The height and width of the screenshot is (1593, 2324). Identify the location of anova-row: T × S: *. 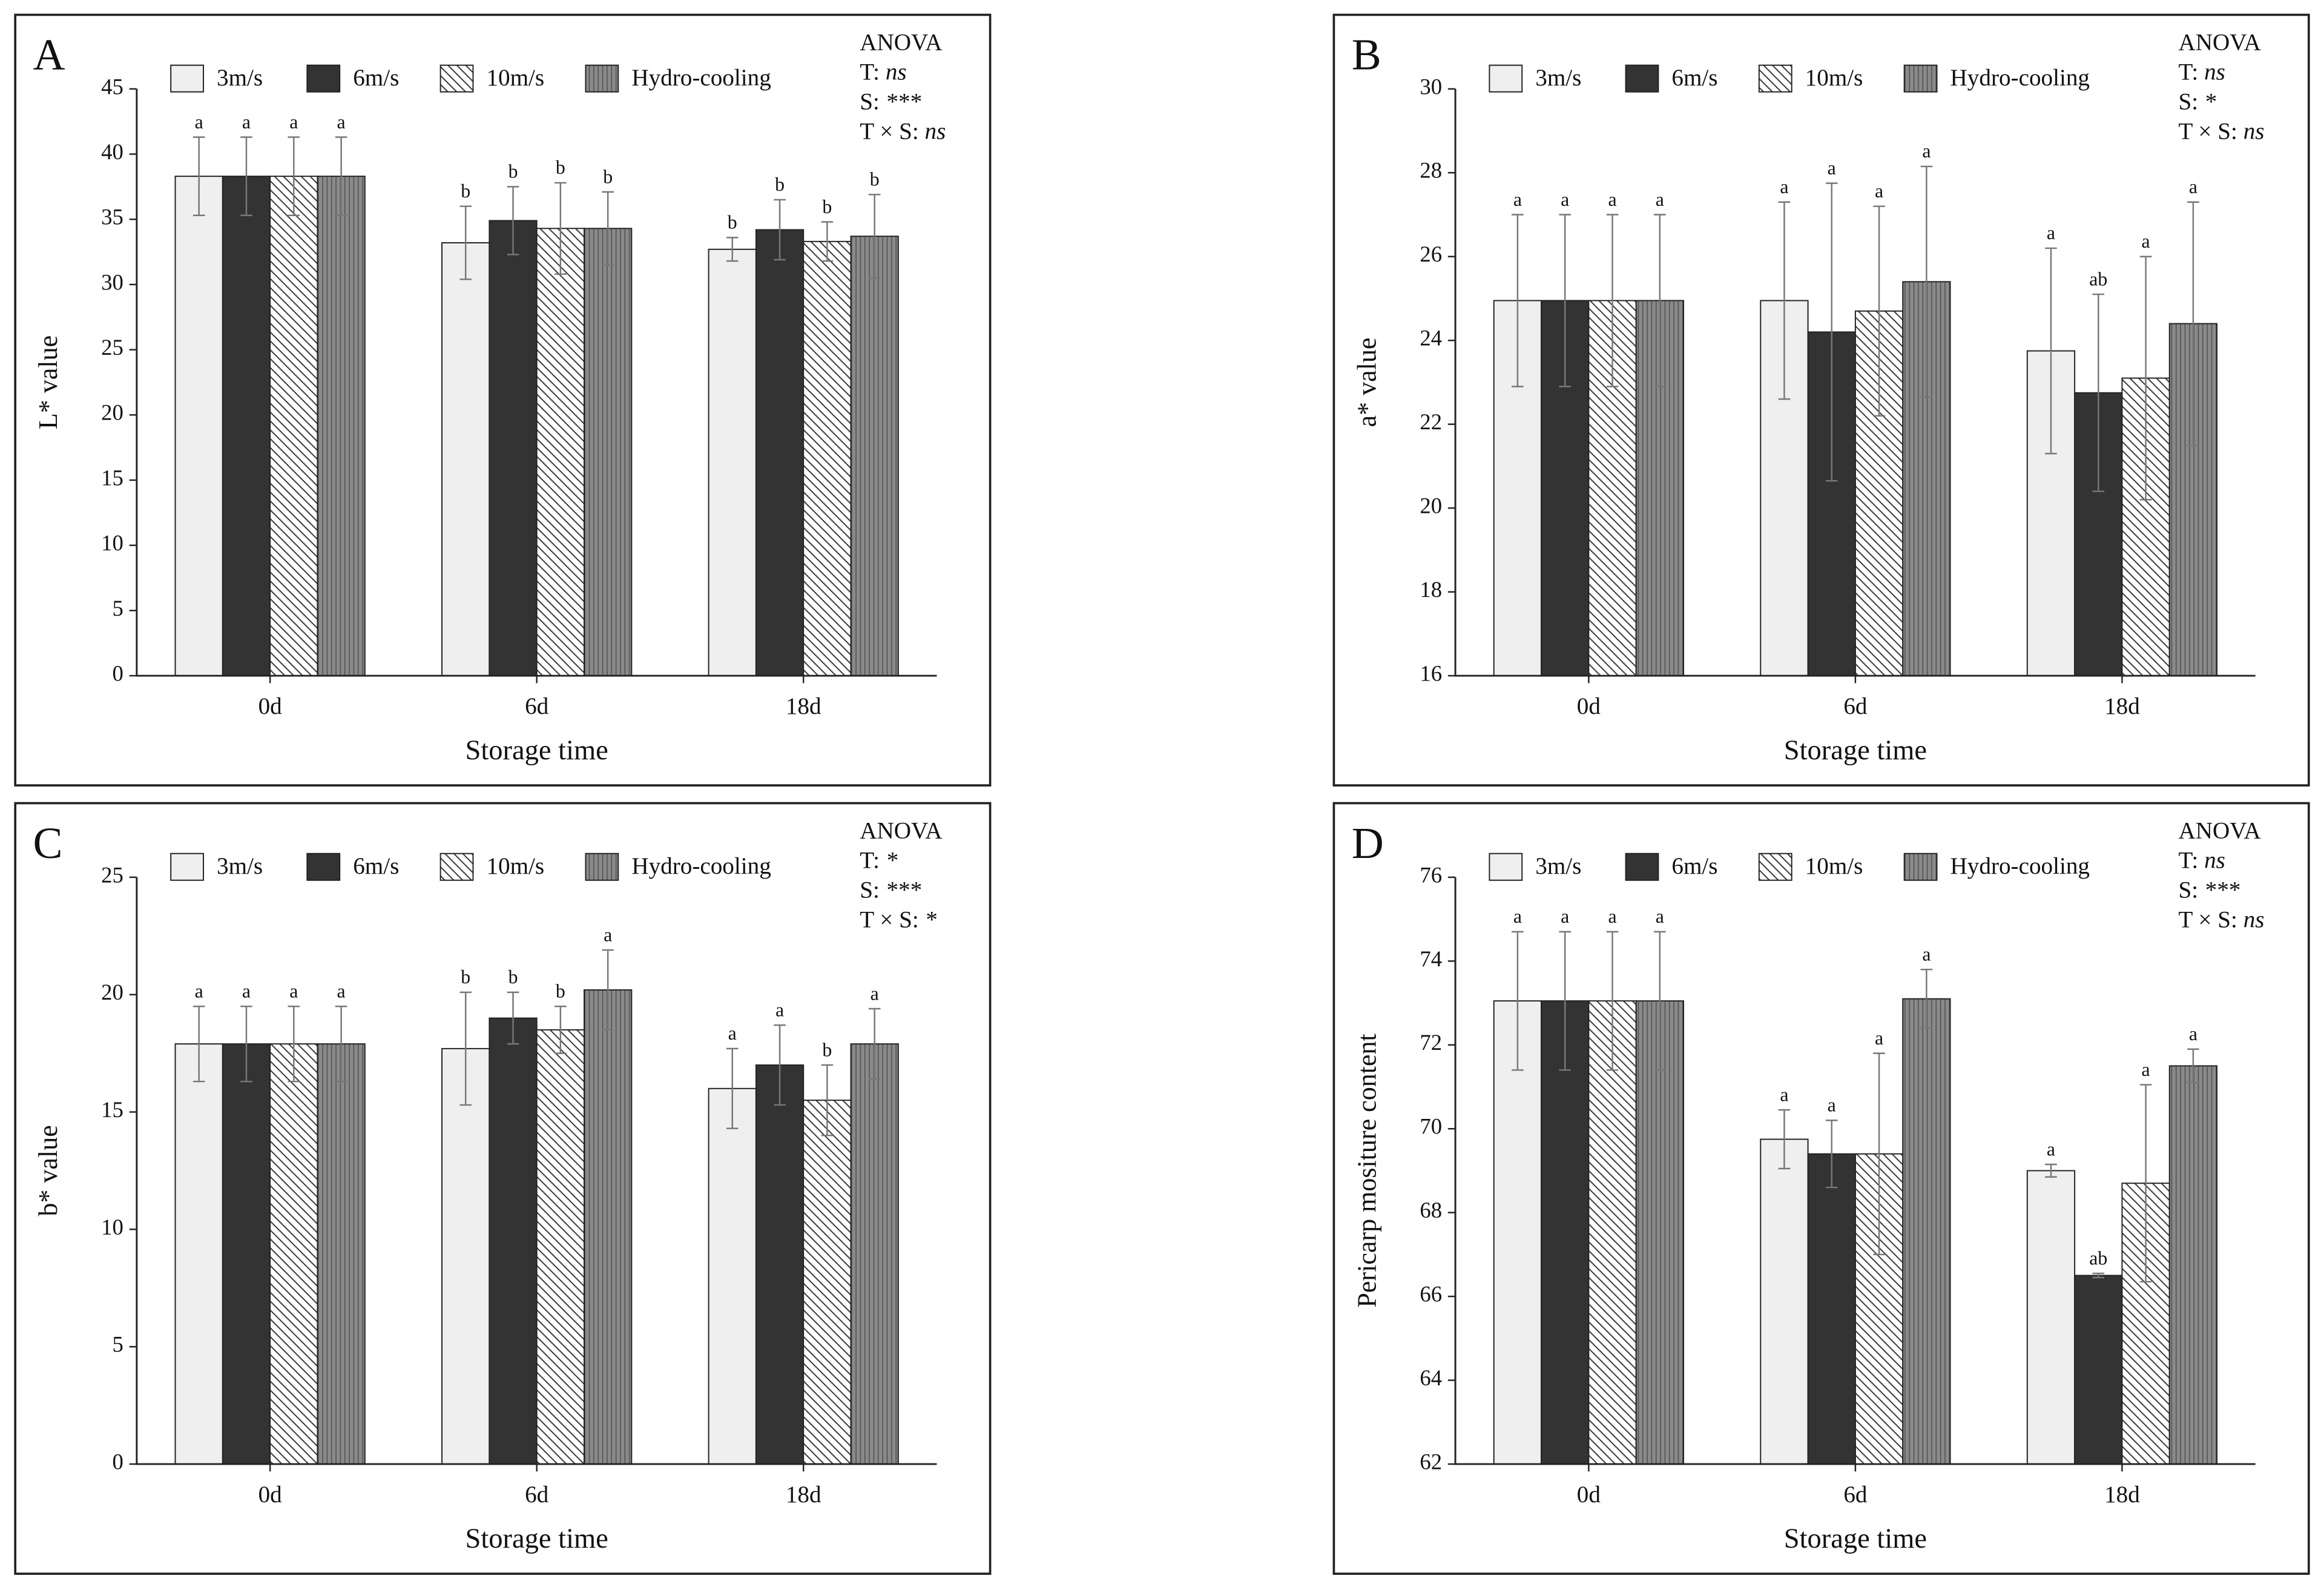
(898, 919).